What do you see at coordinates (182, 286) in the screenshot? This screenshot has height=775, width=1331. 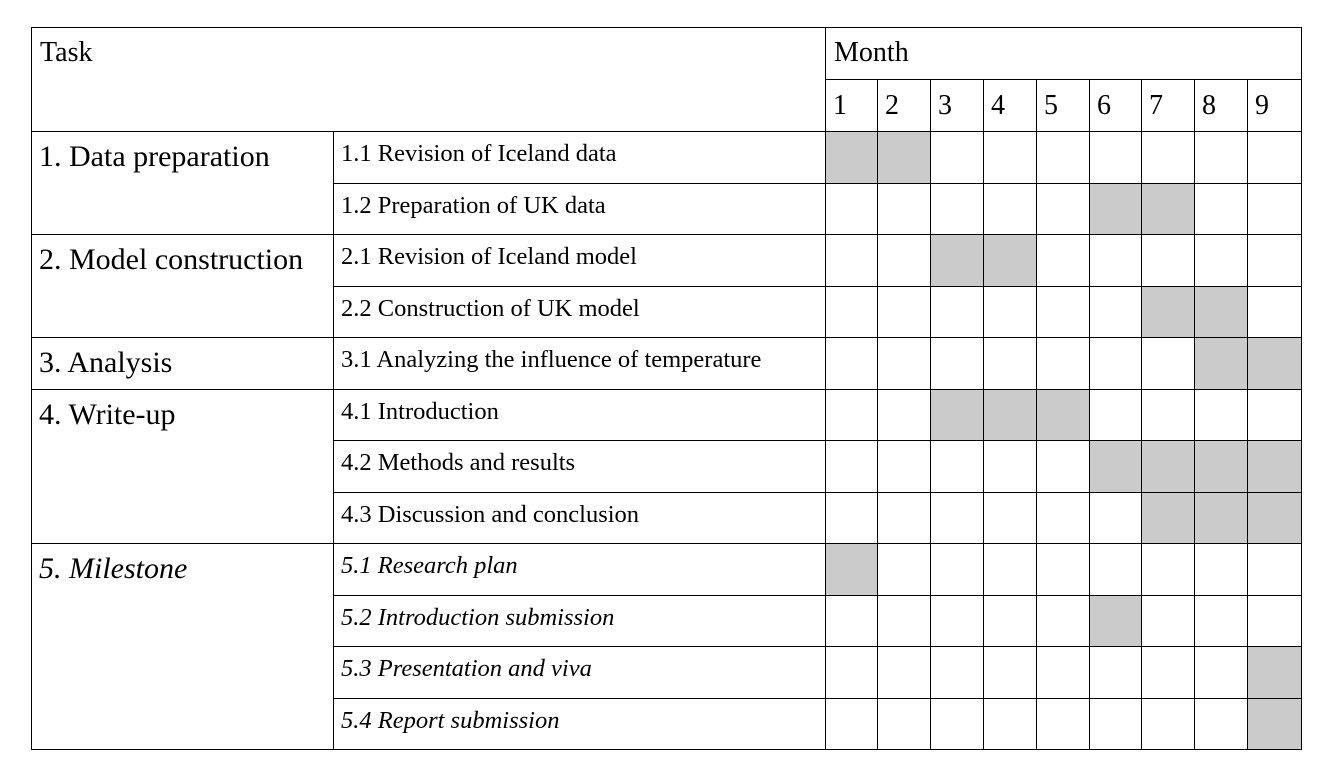 I see `group-label: 2. Model construction` at bounding box center [182, 286].